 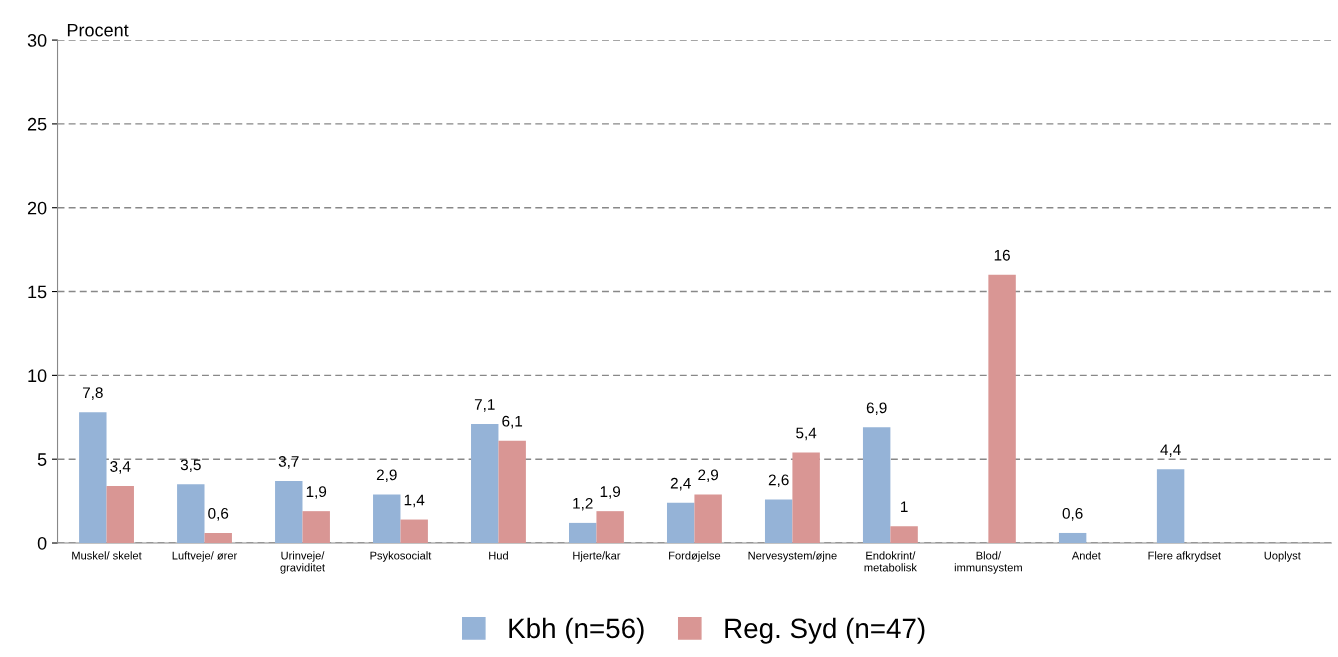 What do you see at coordinates (904, 506) in the screenshot?
I see `data-label: 1` at bounding box center [904, 506].